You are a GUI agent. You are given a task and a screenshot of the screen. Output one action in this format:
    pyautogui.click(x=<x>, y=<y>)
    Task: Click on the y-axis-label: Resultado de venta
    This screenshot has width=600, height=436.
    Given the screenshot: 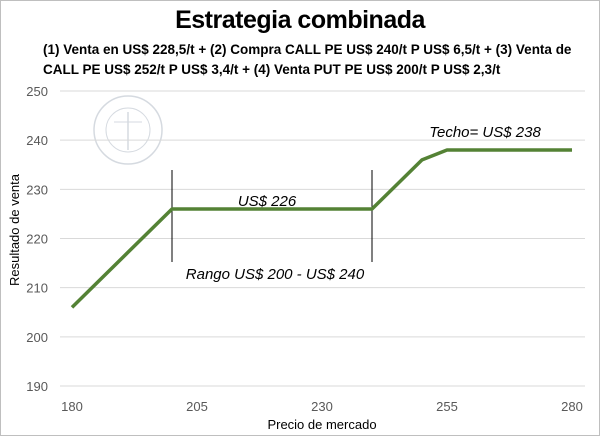 What is the action you would take?
    pyautogui.click(x=14, y=229)
    